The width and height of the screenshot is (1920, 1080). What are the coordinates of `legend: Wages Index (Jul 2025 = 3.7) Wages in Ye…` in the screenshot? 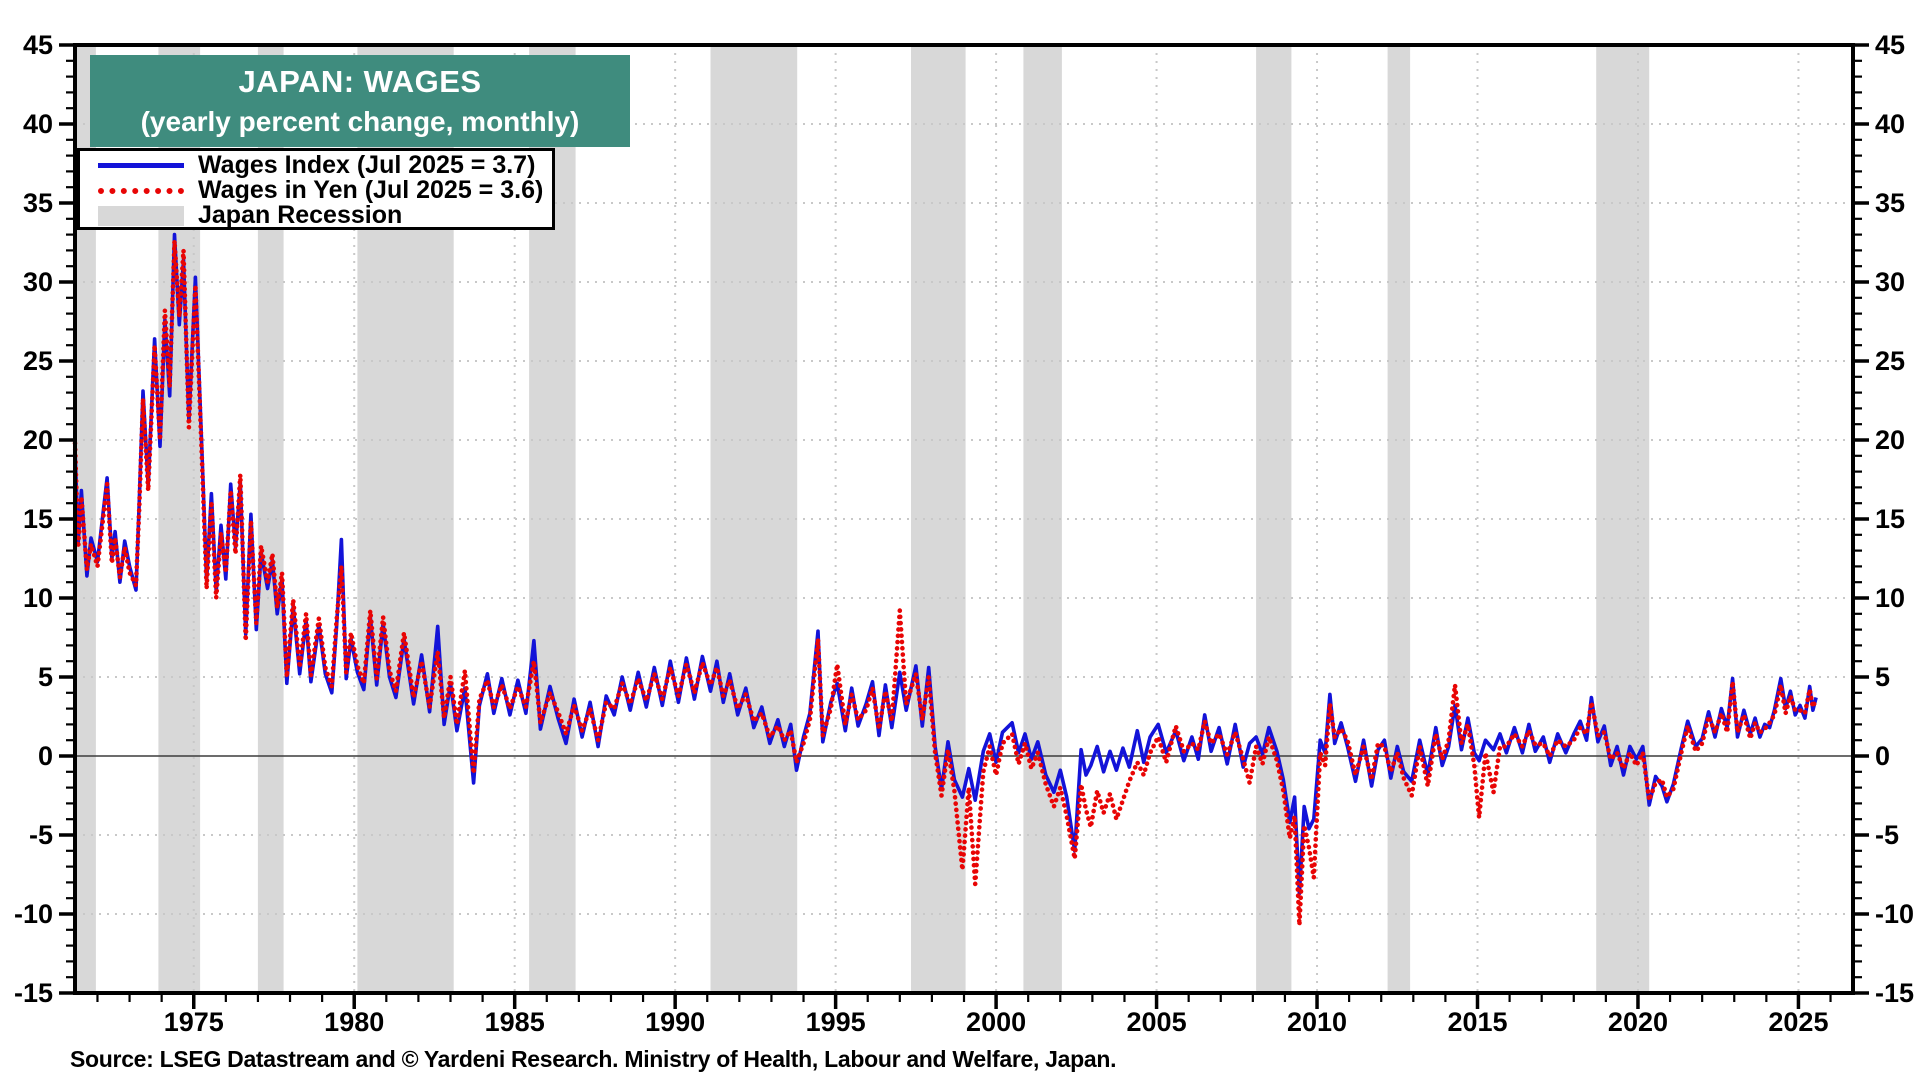 It's located at (316, 189).